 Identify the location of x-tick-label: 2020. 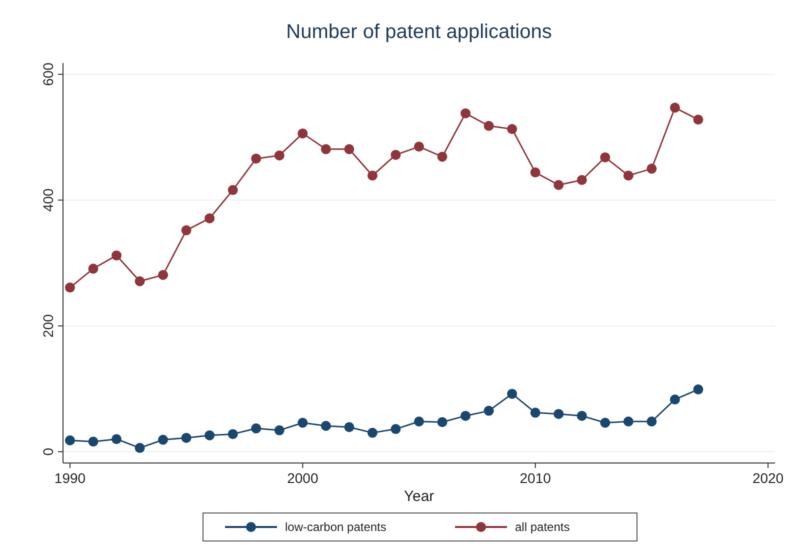
(768, 478).